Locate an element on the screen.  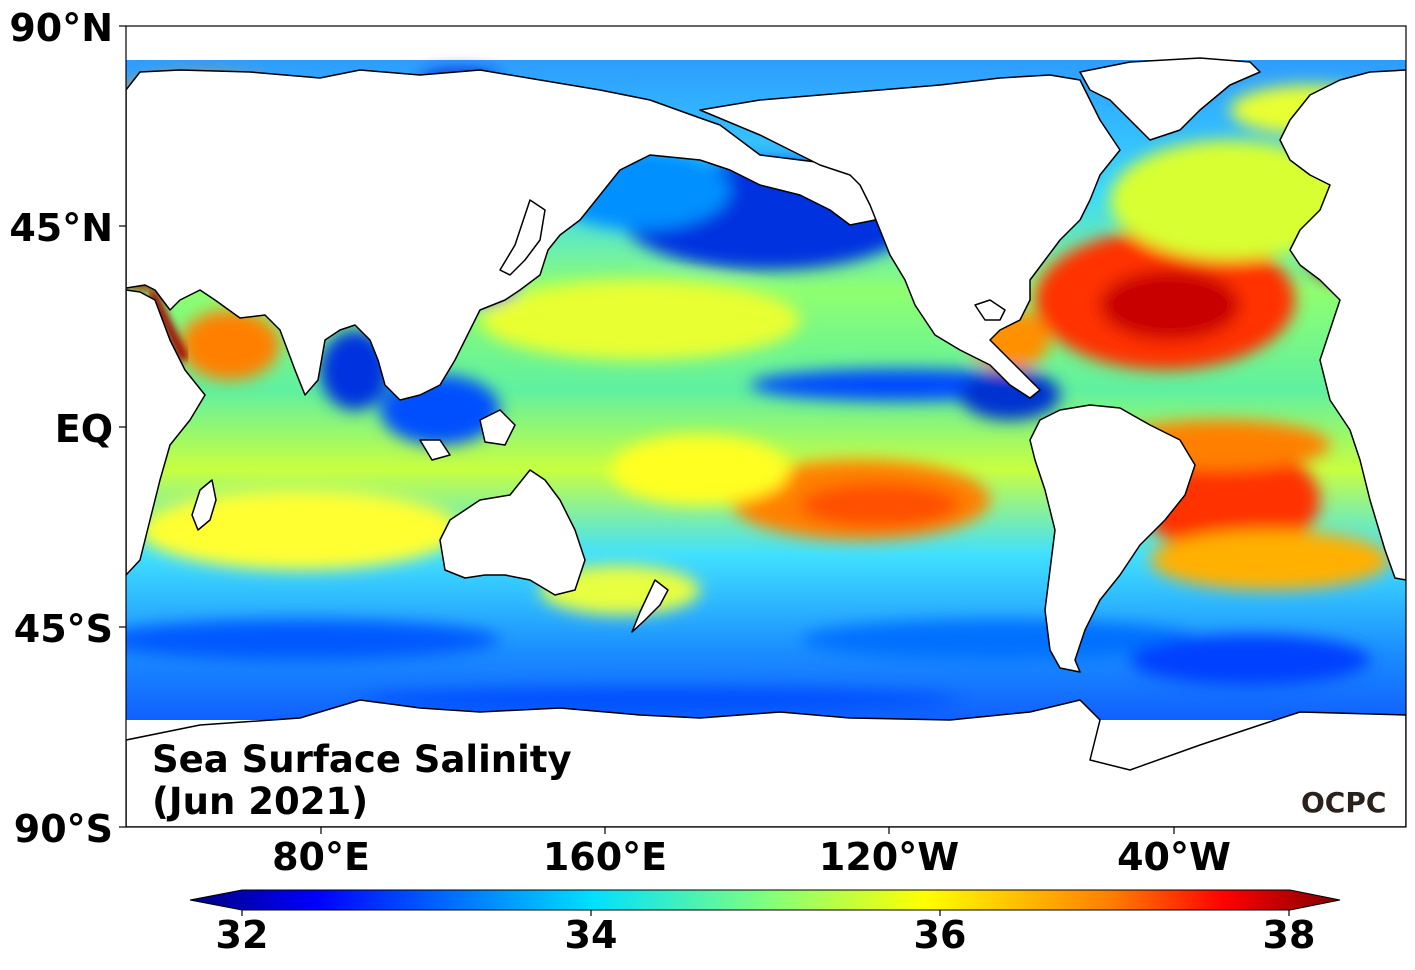
lat-label-45n: 45°N is located at coordinates (61, 228).